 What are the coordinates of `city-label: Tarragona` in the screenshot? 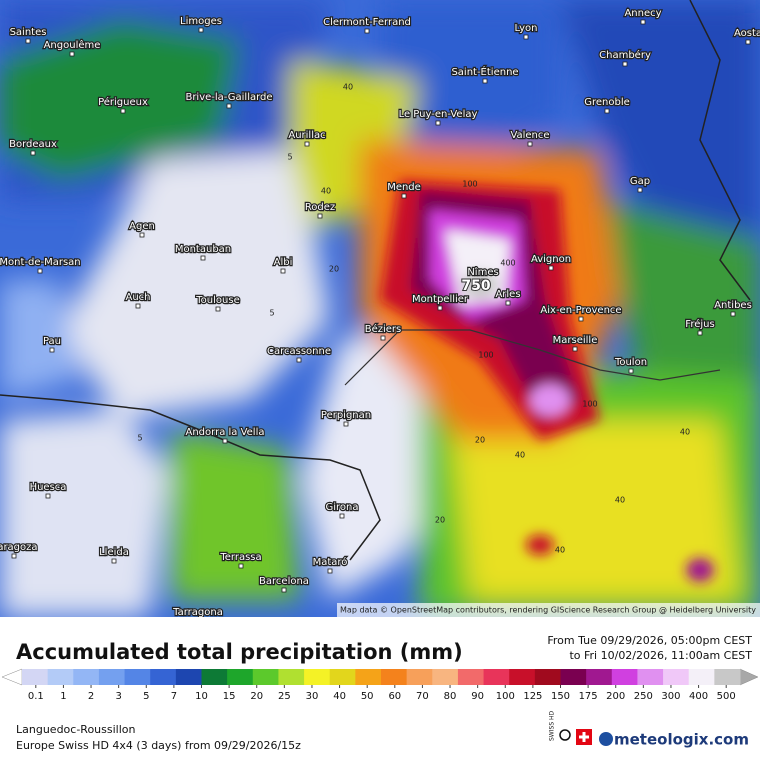 It's located at (197, 612).